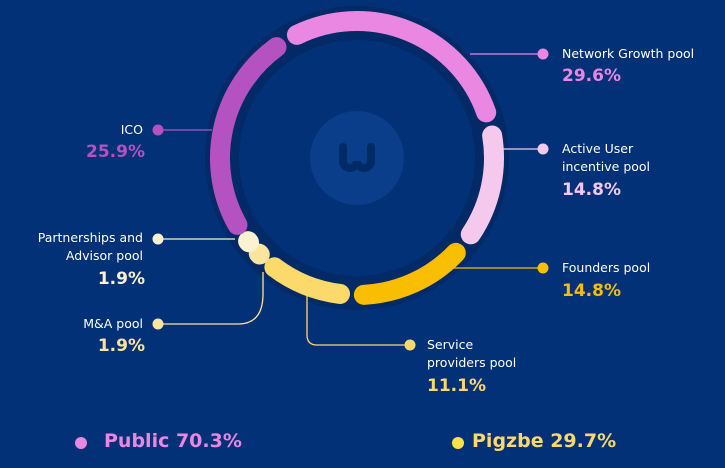  I want to click on leader-ma, so click(211, 298).